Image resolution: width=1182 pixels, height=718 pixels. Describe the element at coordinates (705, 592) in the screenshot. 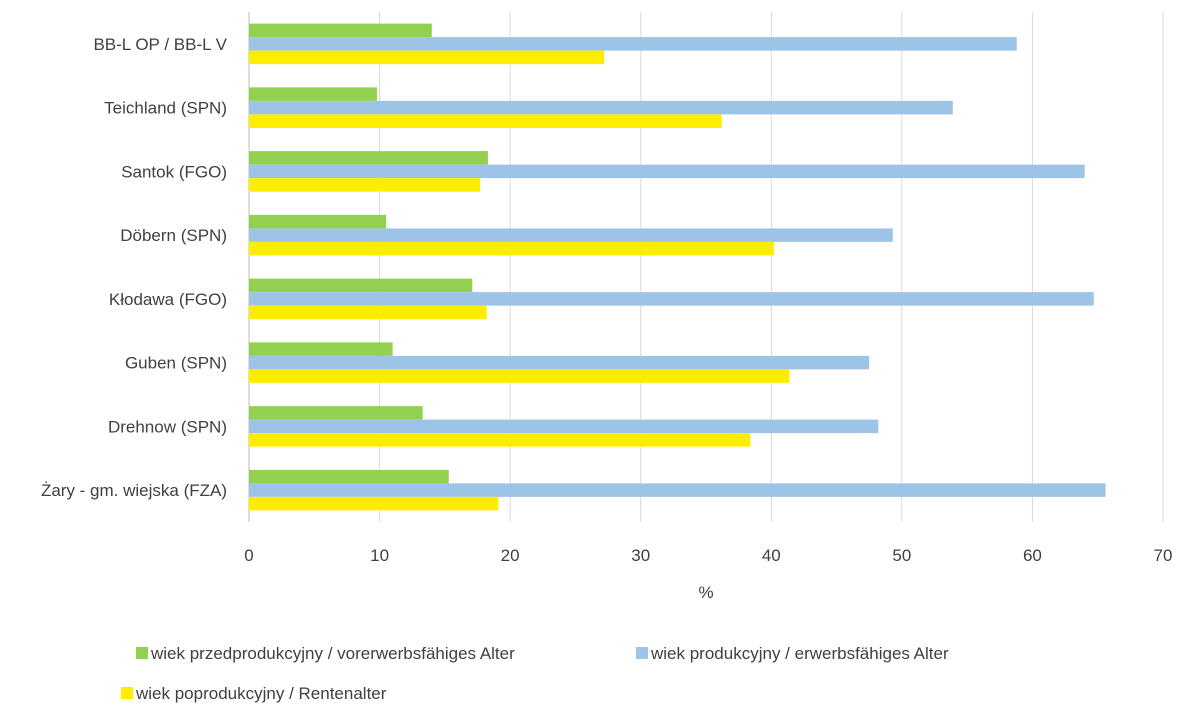

I see `x-axis-title: %` at that location.